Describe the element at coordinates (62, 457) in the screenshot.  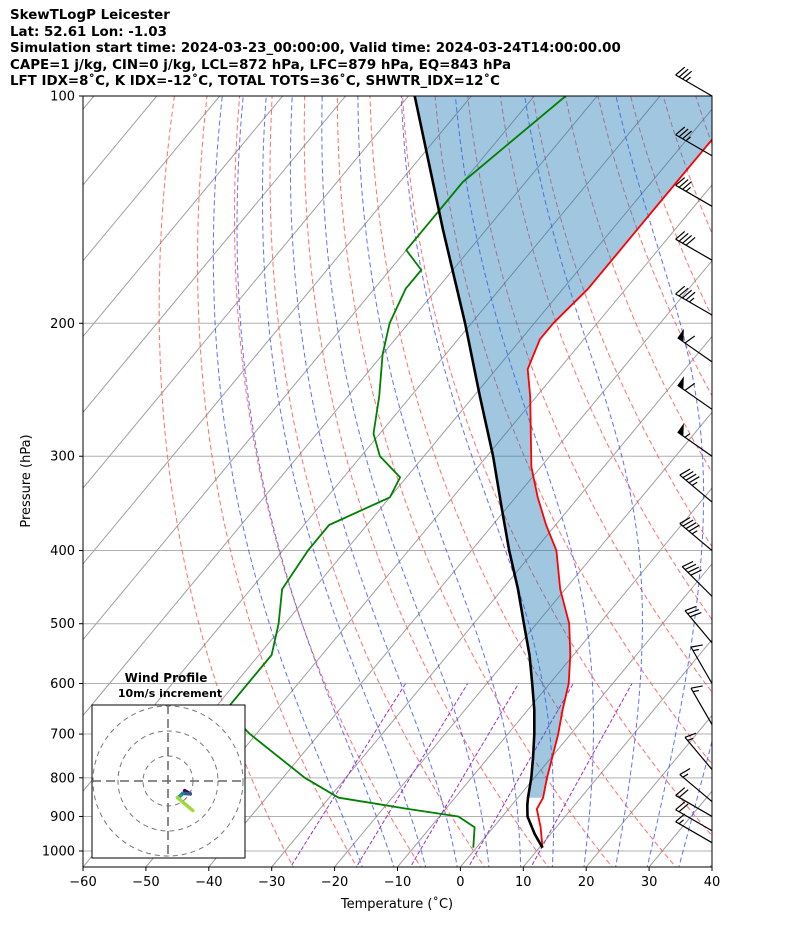
I see `y-tick-label: 300` at that location.